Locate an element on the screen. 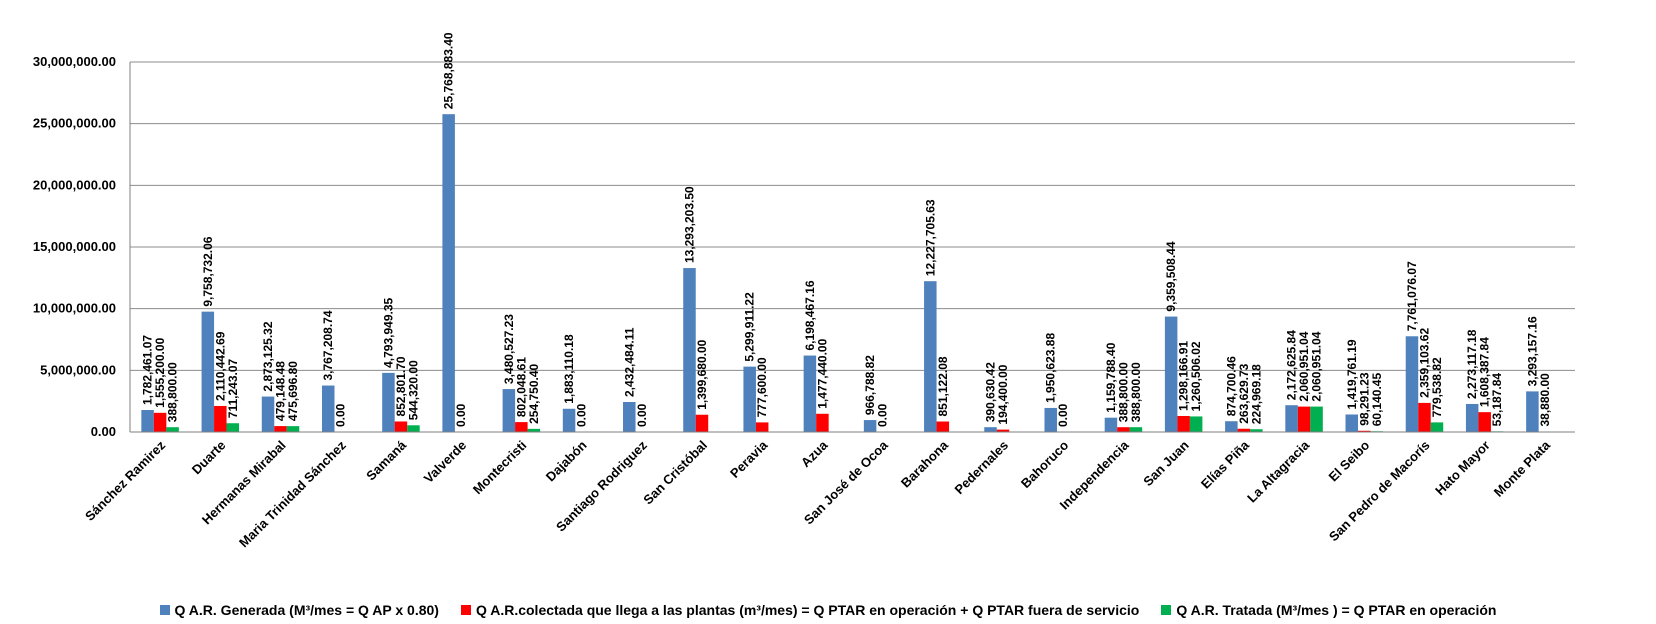 The height and width of the screenshot is (624, 1656). data-label-colectada: 1,298,166.91 is located at coordinates (1184, 376).